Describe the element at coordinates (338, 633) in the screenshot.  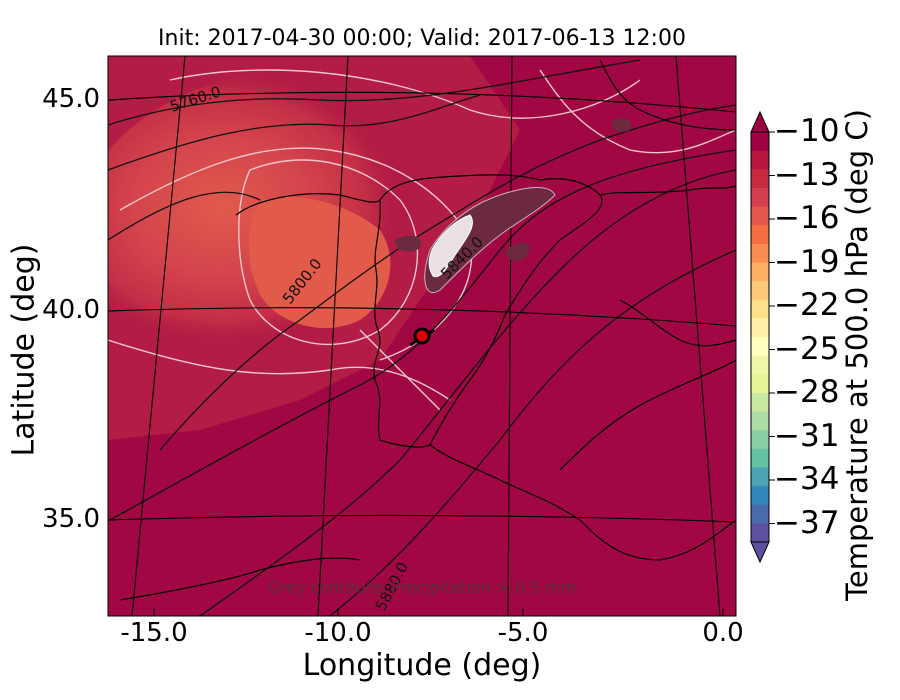
I see `x-tick-minus10: -10.0` at that location.